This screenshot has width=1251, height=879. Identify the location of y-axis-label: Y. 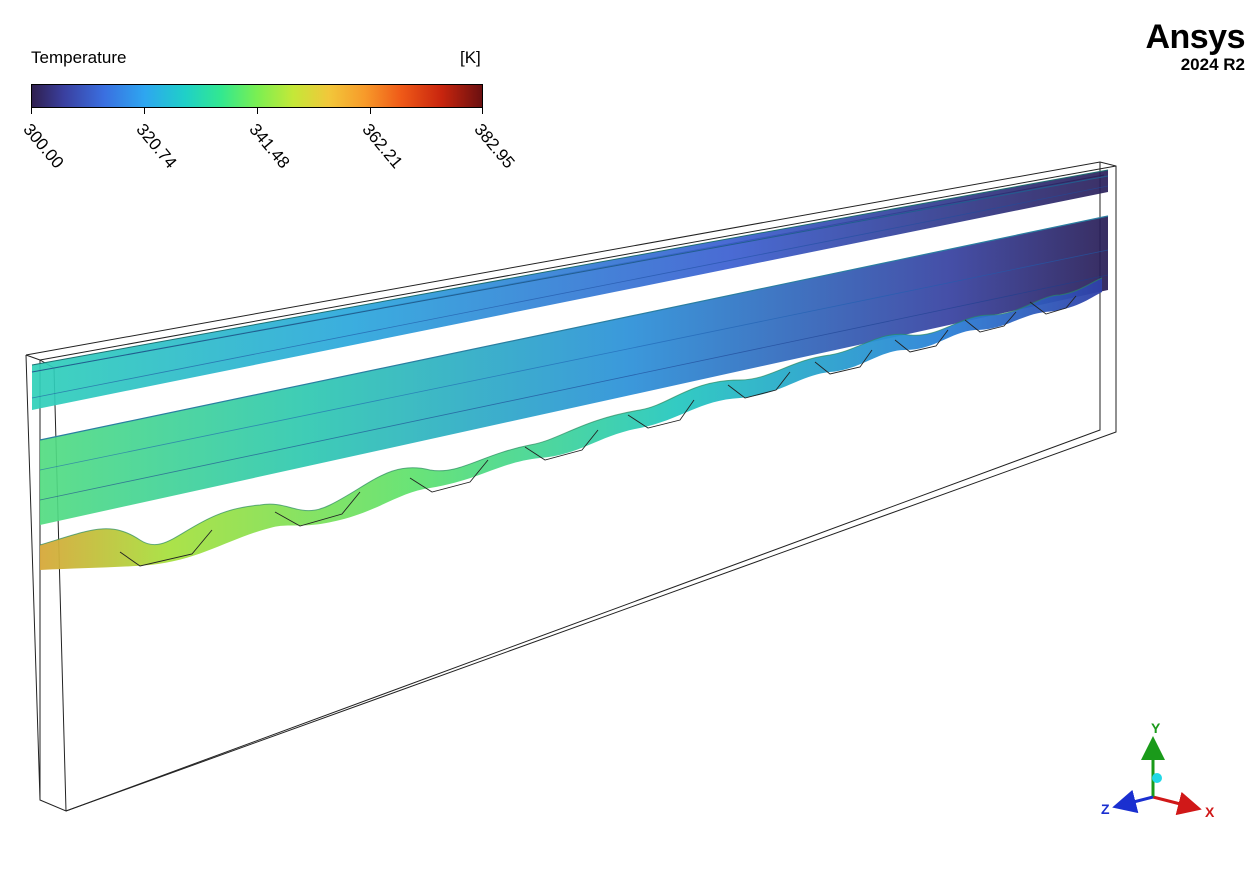
(1156, 728).